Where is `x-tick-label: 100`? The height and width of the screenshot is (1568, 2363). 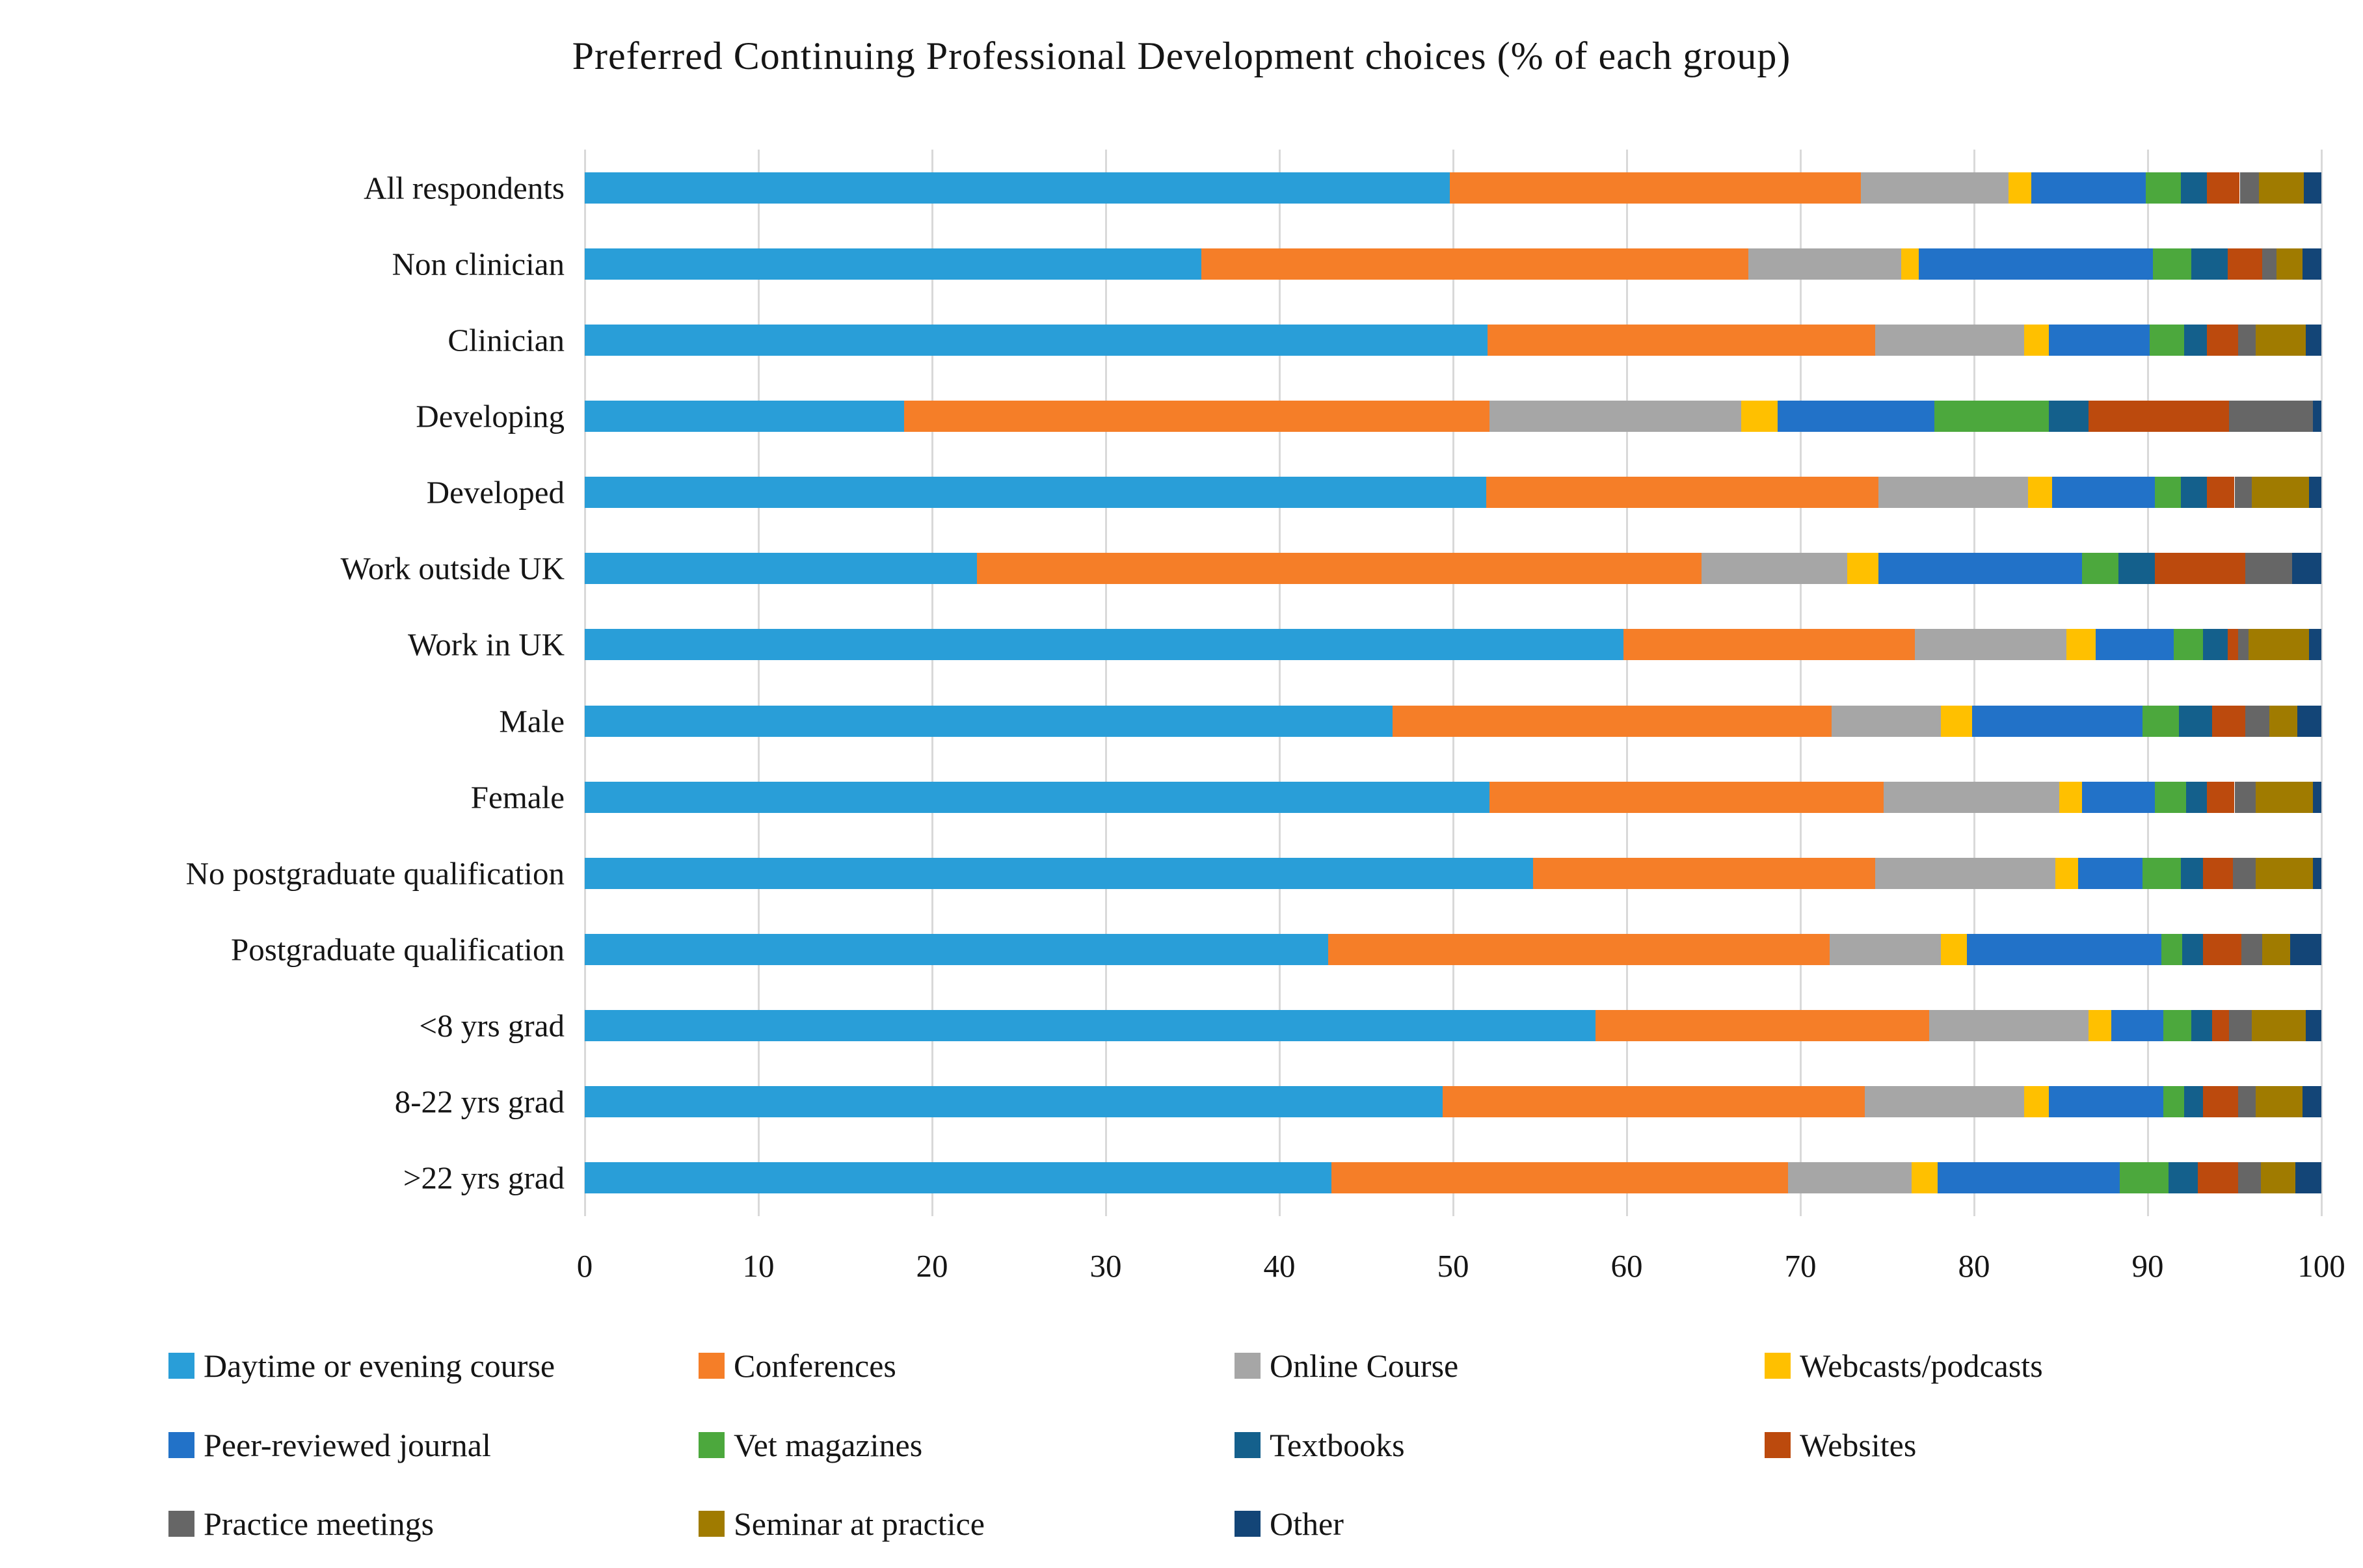
x-tick-label: 100 is located at coordinates (2321, 1266).